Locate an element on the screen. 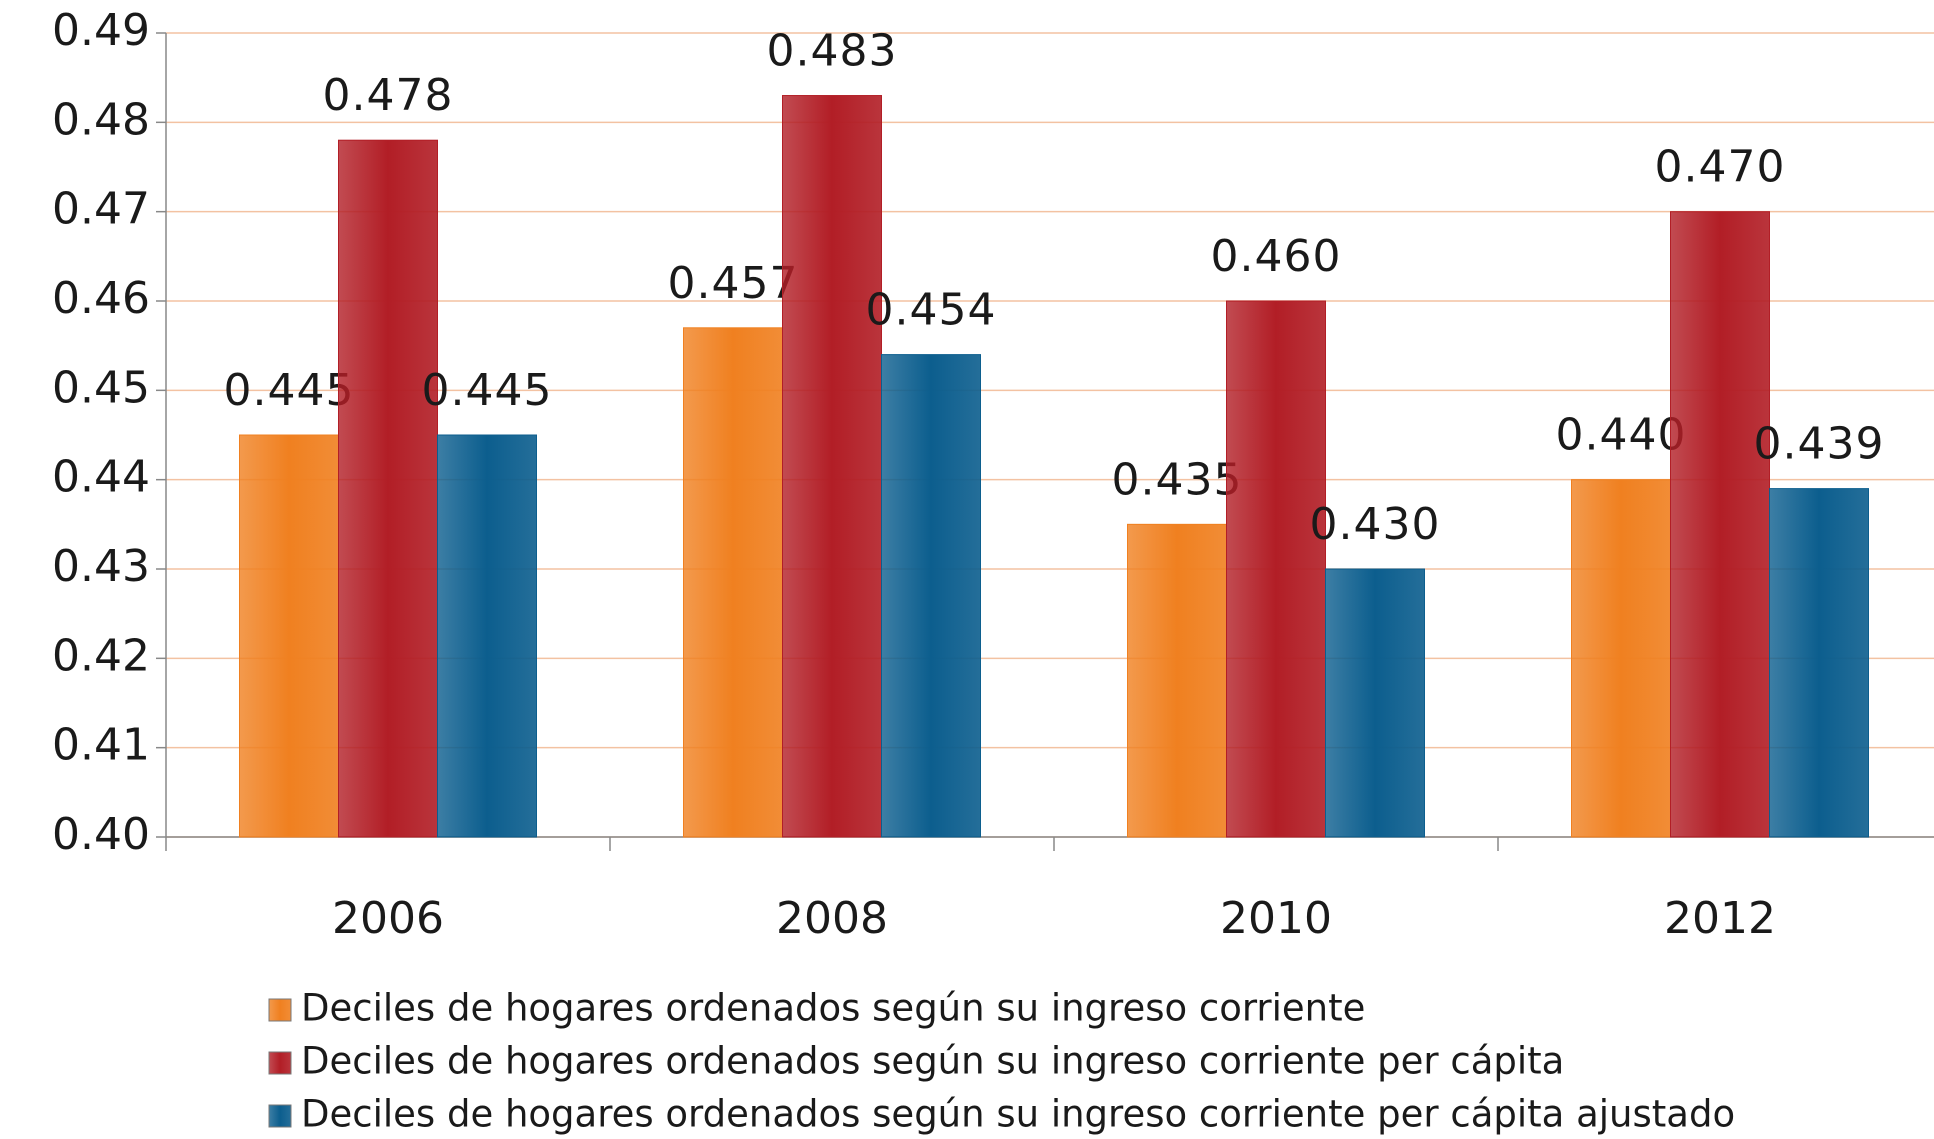 The width and height of the screenshot is (1934, 1139). value-label: 0.470 is located at coordinates (1720, 167).